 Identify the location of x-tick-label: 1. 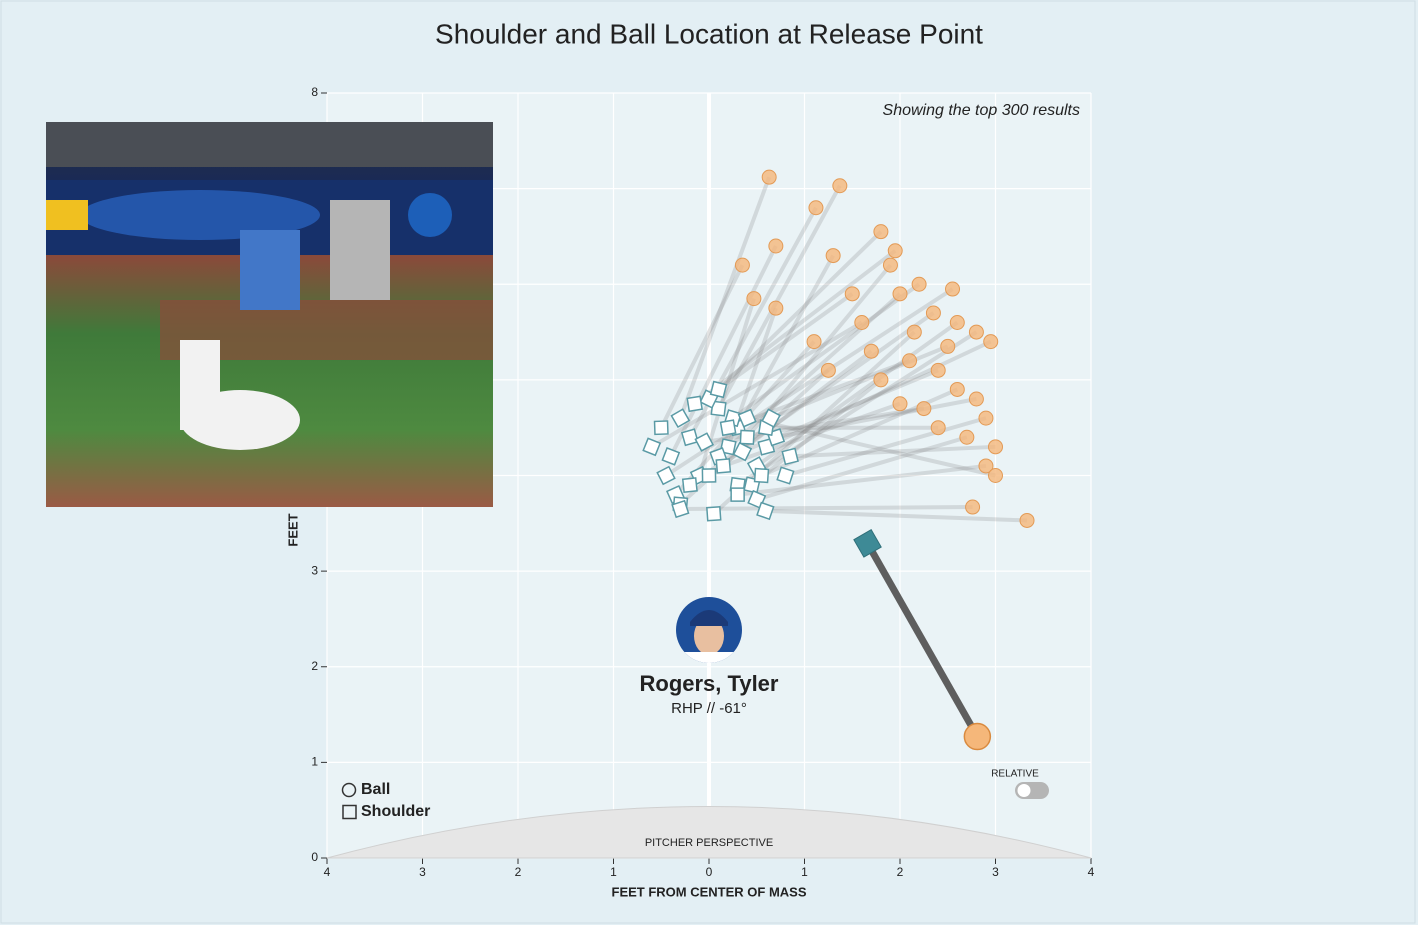
(804, 872).